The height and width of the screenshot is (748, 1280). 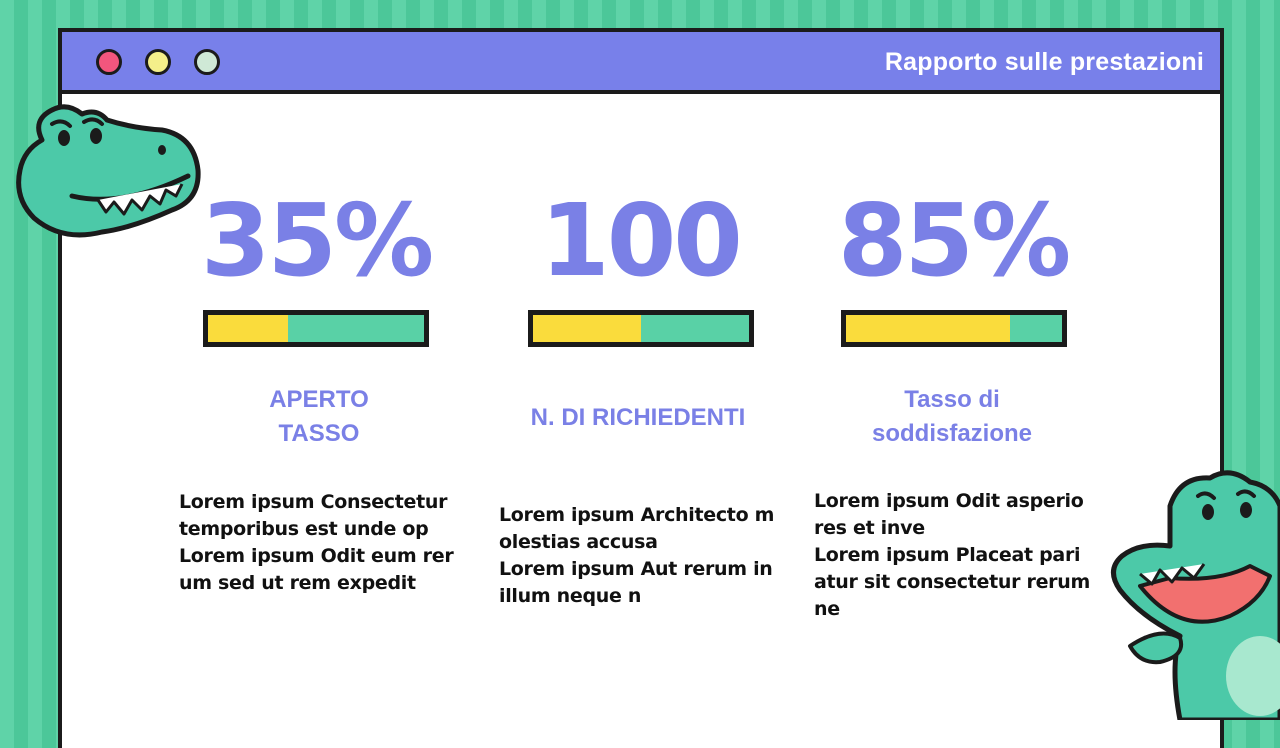 What do you see at coordinates (952, 433) in the screenshot?
I see `metric-label-line: soddisfazione` at bounding box center [952, 433].